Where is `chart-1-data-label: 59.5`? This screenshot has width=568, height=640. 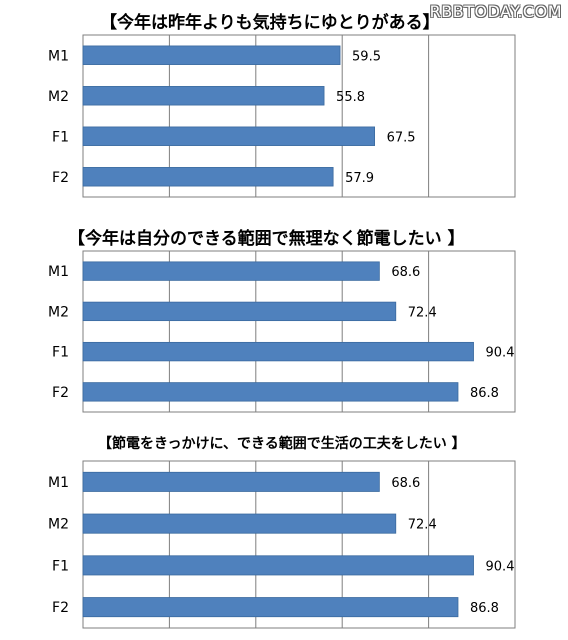 chart-1-data-label: 59.5 is located at coordinates (366, 56).